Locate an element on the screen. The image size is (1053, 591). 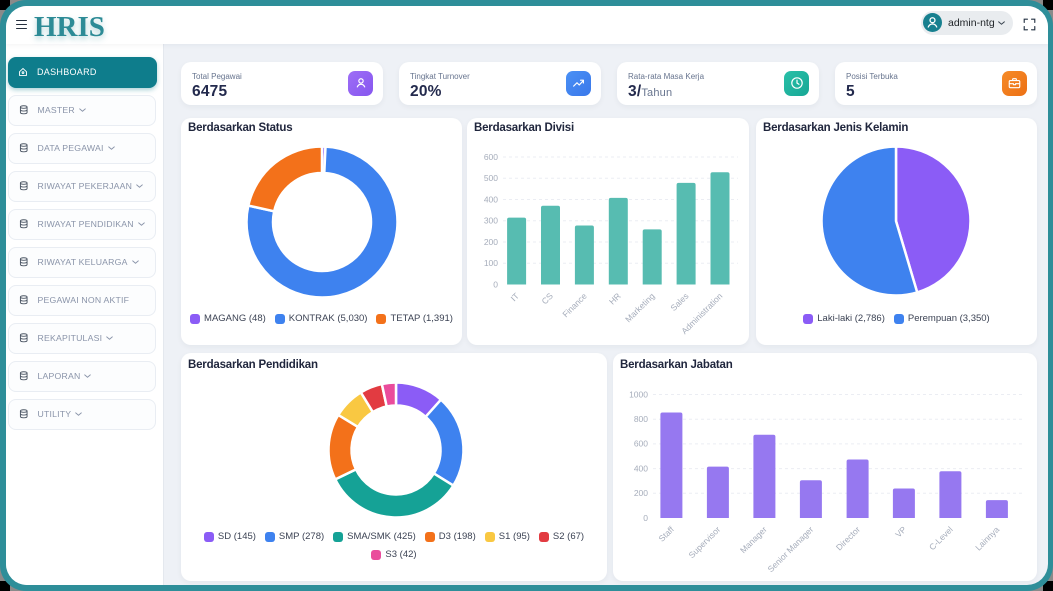
svg-text: Supervisor is located at coordinates (705, 542).